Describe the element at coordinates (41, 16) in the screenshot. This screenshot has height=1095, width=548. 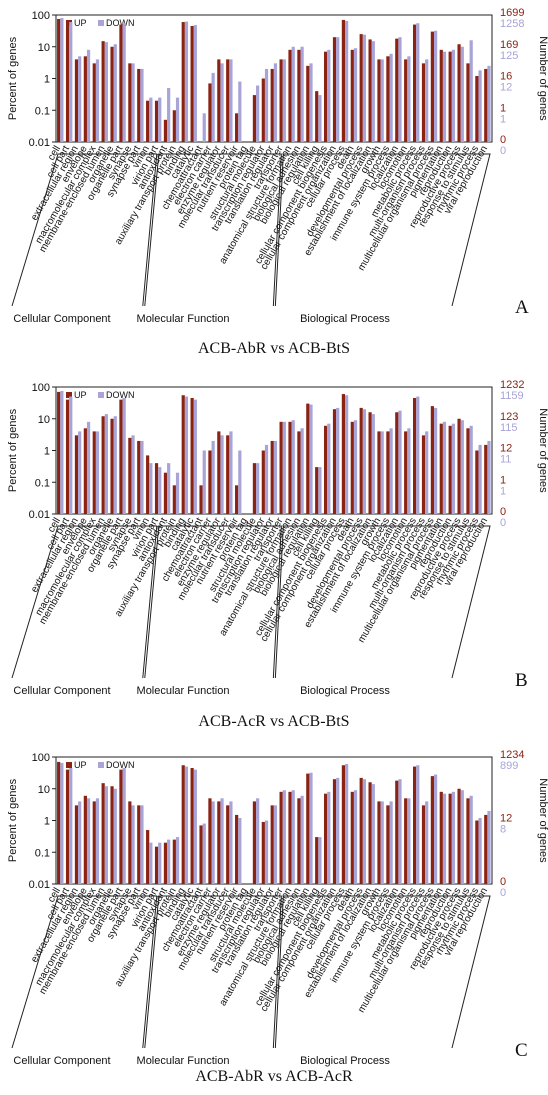
I see `y-tick-label: 100` at that location.